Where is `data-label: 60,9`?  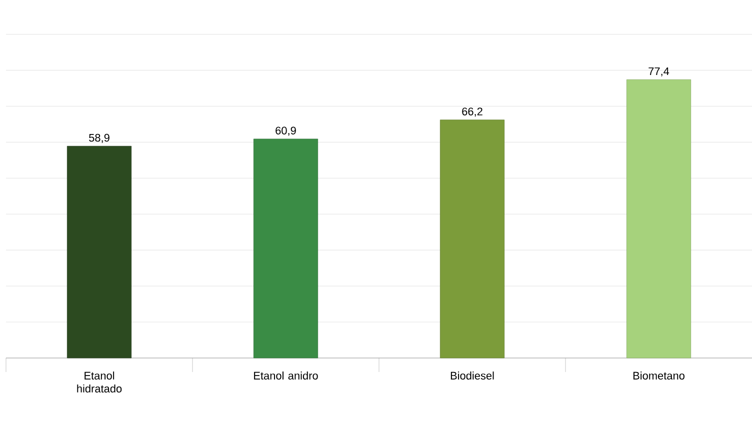 data-label: 60,9 is located at coordinates (286, 131).